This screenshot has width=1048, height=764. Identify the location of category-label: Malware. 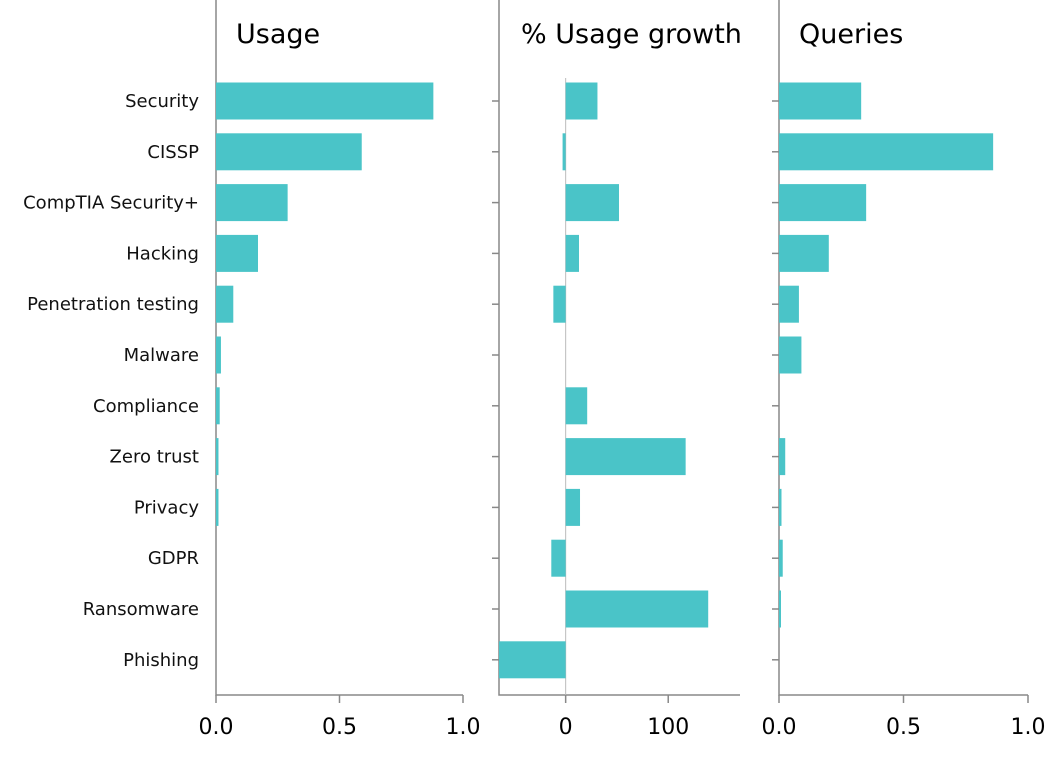
(161, 355).